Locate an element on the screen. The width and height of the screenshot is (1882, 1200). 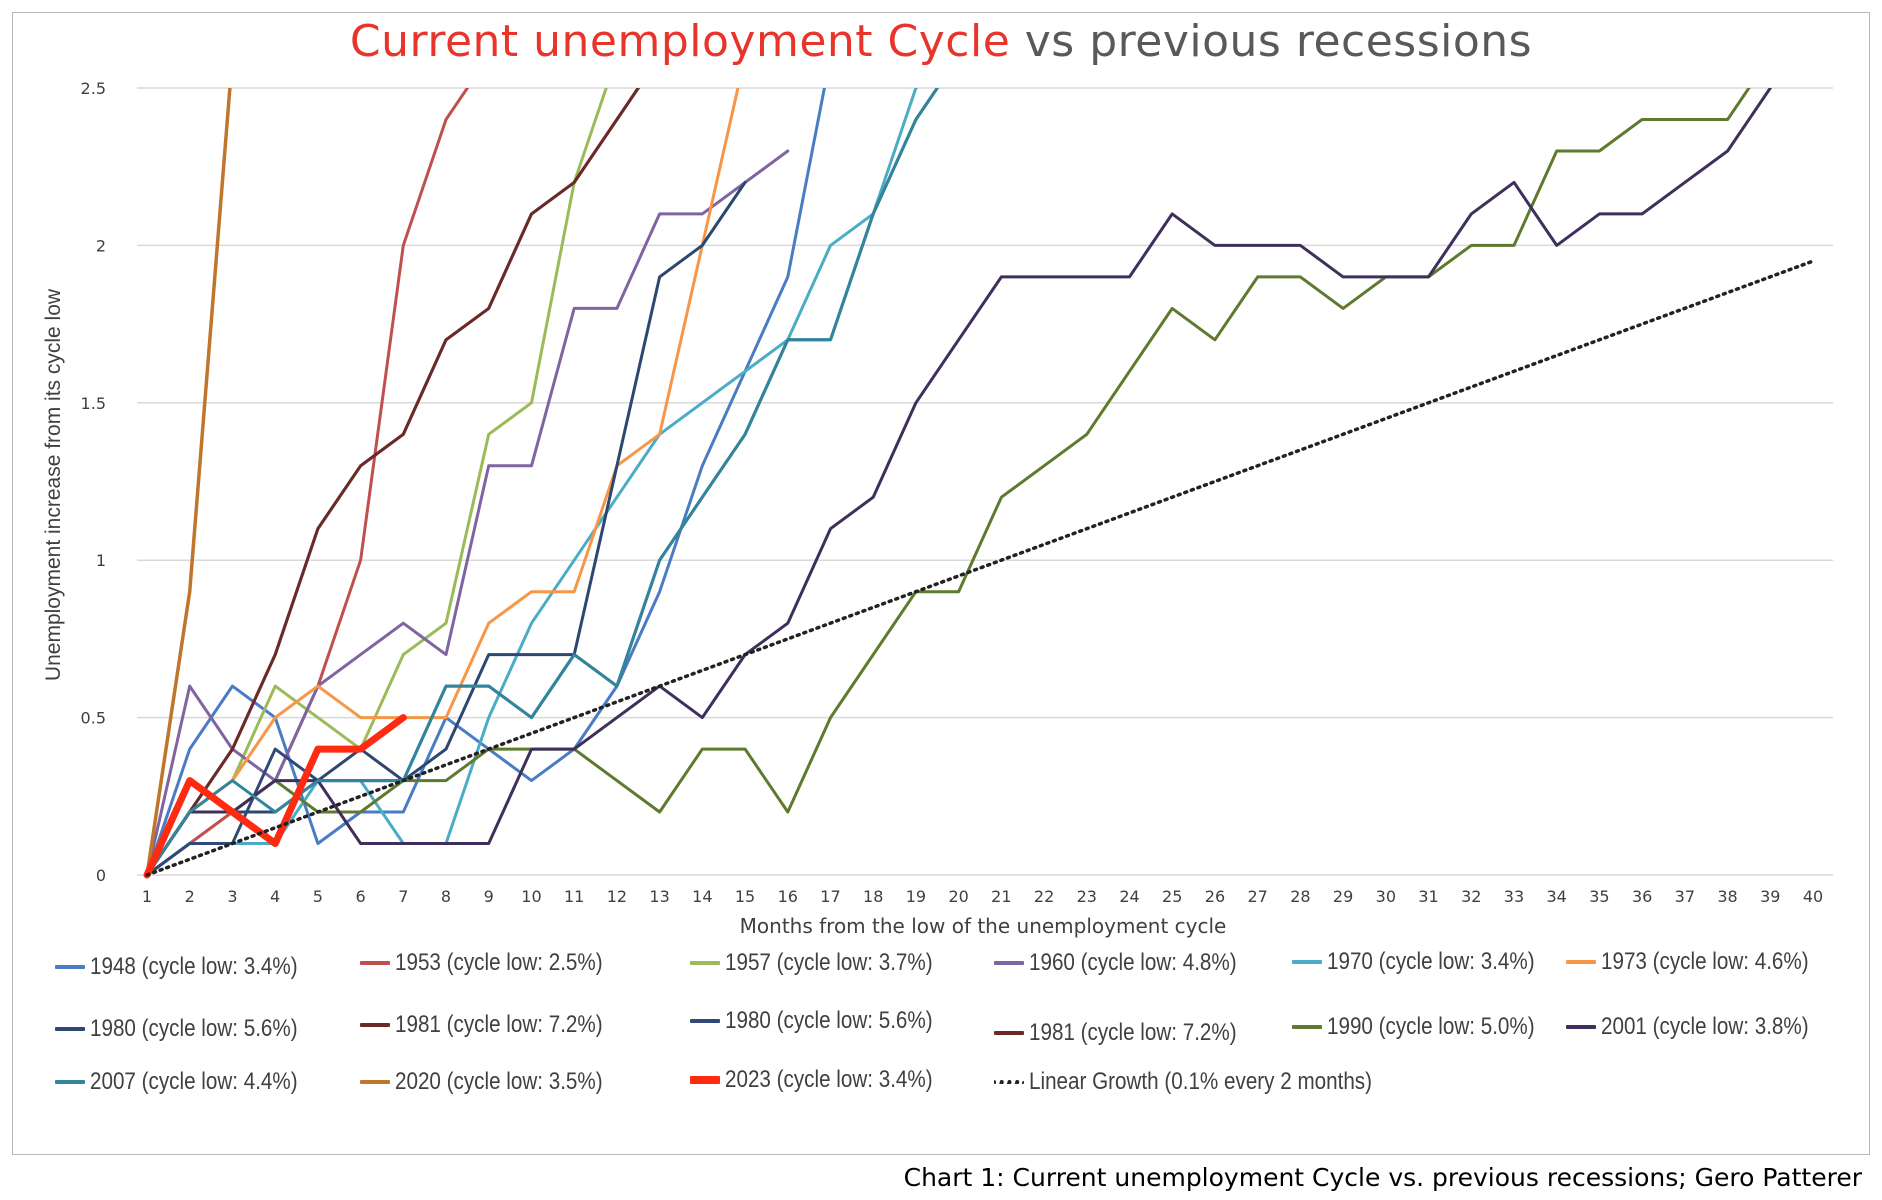
y-tick-label: 0.5 is located at coordinates (93, 718).